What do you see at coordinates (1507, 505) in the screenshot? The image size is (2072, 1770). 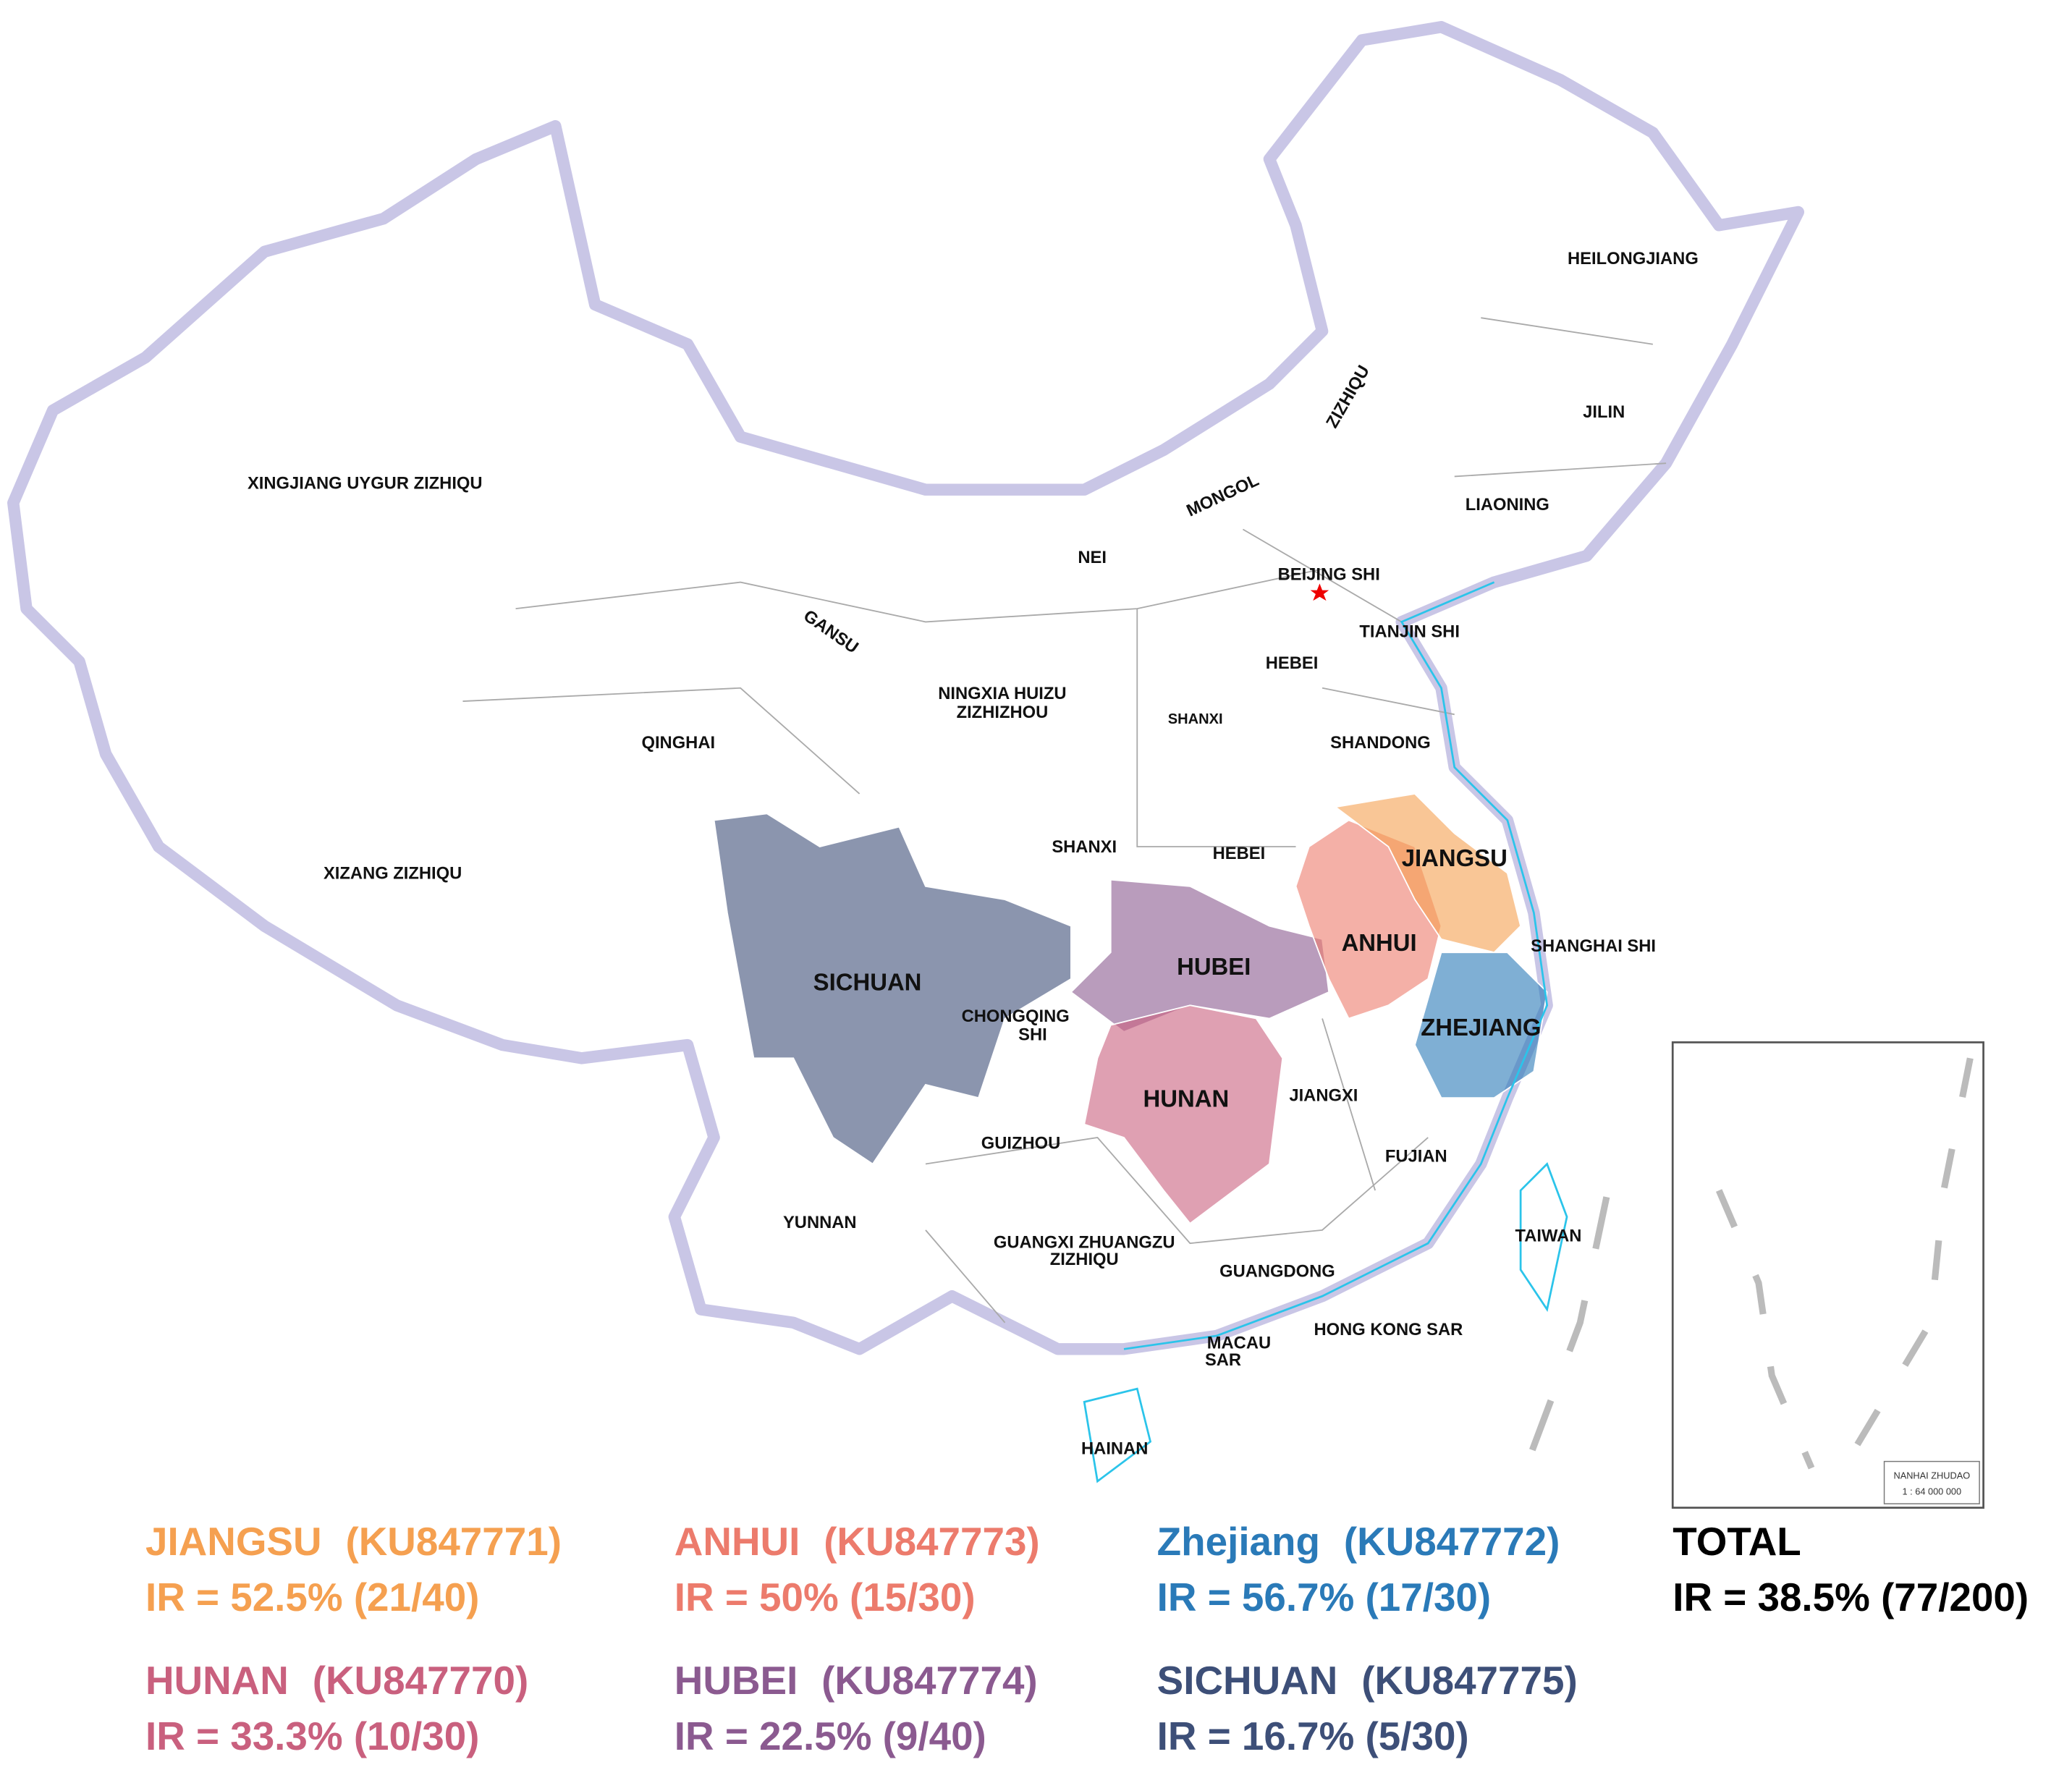 I see `map-label: LIAONING` at bounding box center [1507, 505].